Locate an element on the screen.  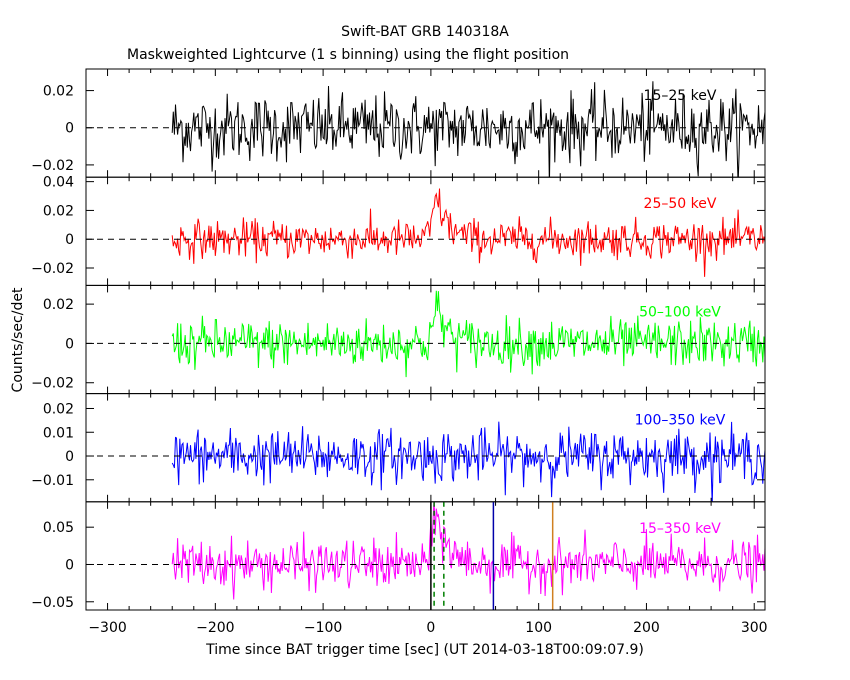
y-tick-label-3-0: −0.01 is located at coordinates (52, 481).